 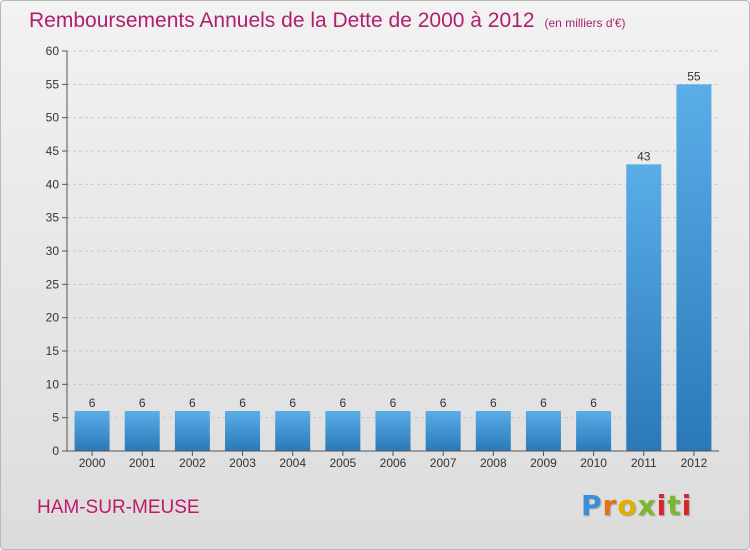 I want to click on place-name: HAM-SUR-MEUSE, so click(x=118, y=507).